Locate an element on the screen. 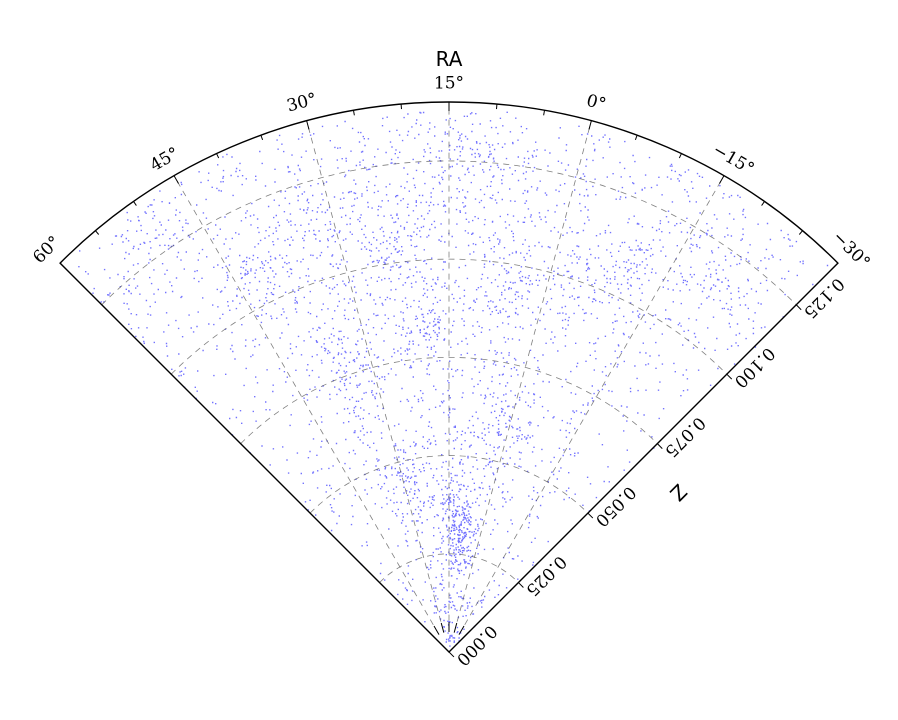 The width and height of the screenshot is (898, 720). theta-tick-label: 15° is located at coordinates (449, 84).